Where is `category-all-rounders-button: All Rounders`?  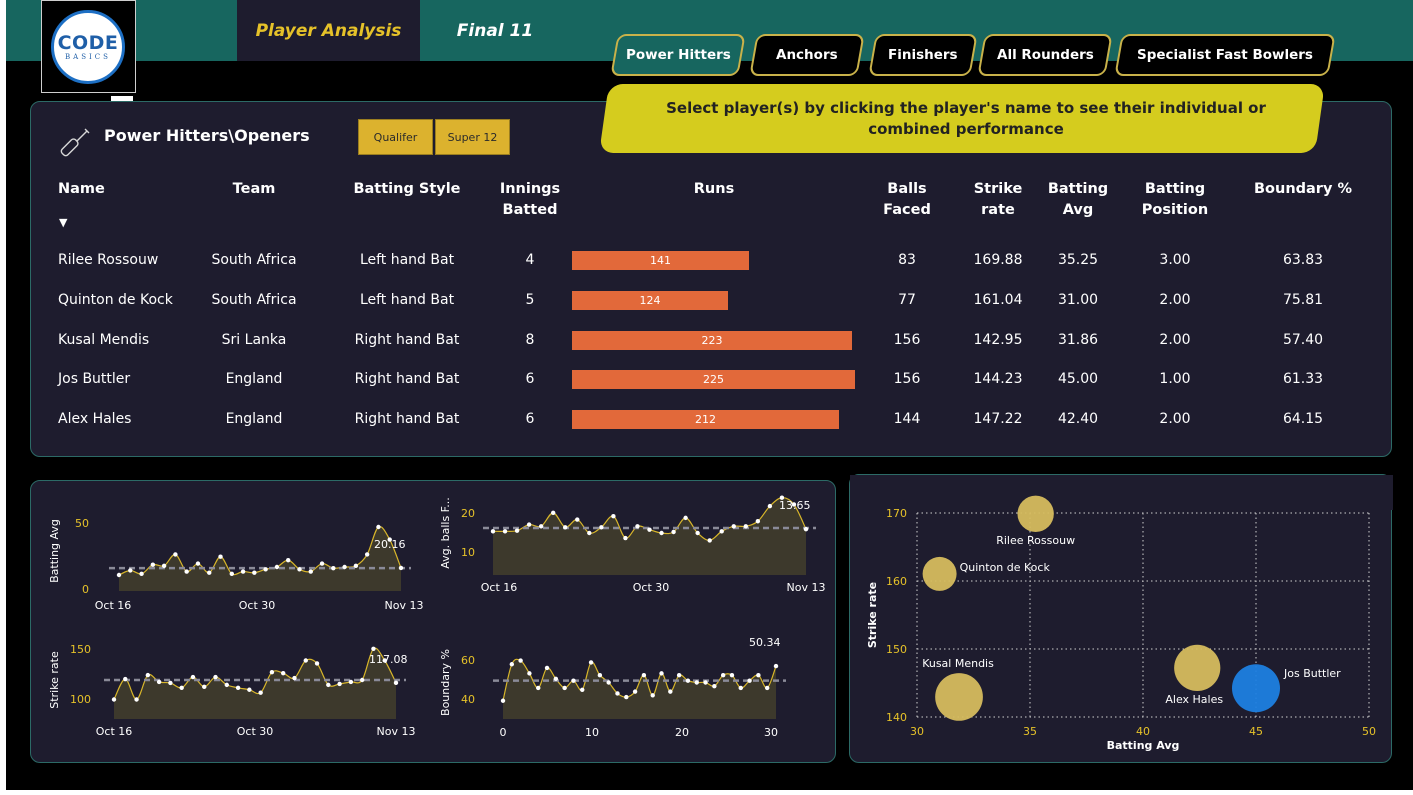
category-all-rounders-button: All Rounders is located at coordinates (1045, 55).